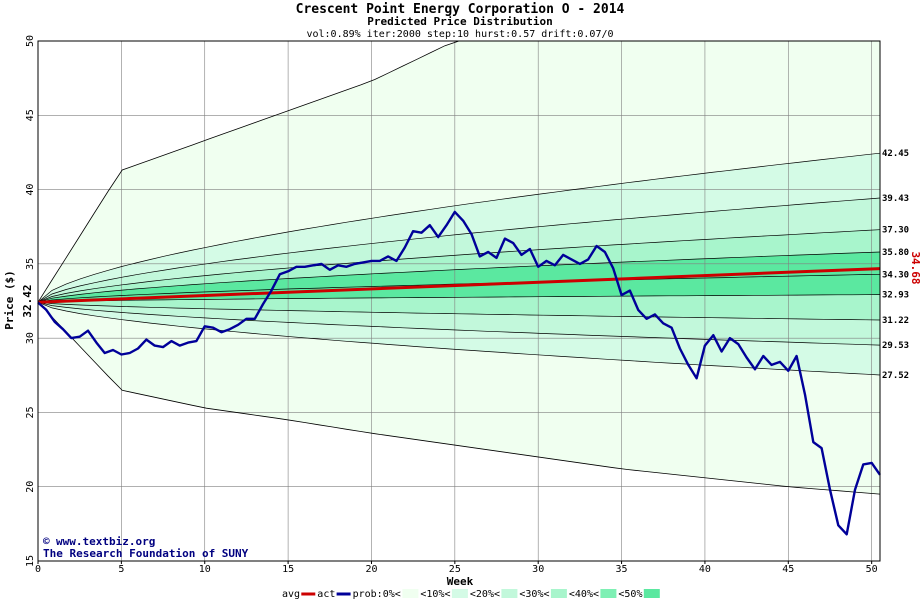  I want to click on legend-label: <30%<, so click(534, 594).